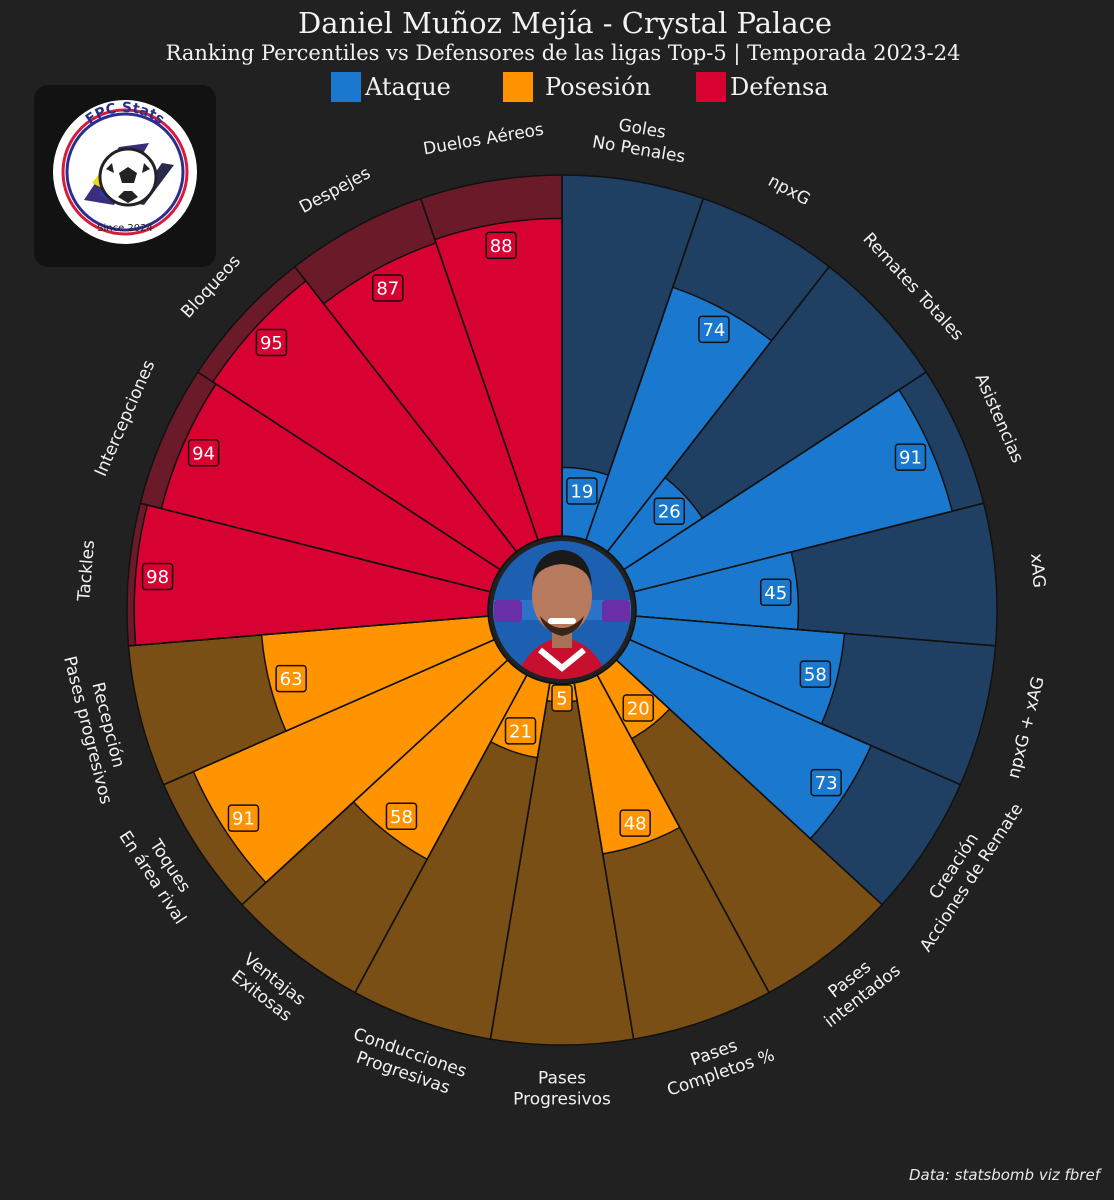 The image size is (1114, 1200). I want to click on label-goles-no-penales: GolesNo Penales, so click(640, 140).